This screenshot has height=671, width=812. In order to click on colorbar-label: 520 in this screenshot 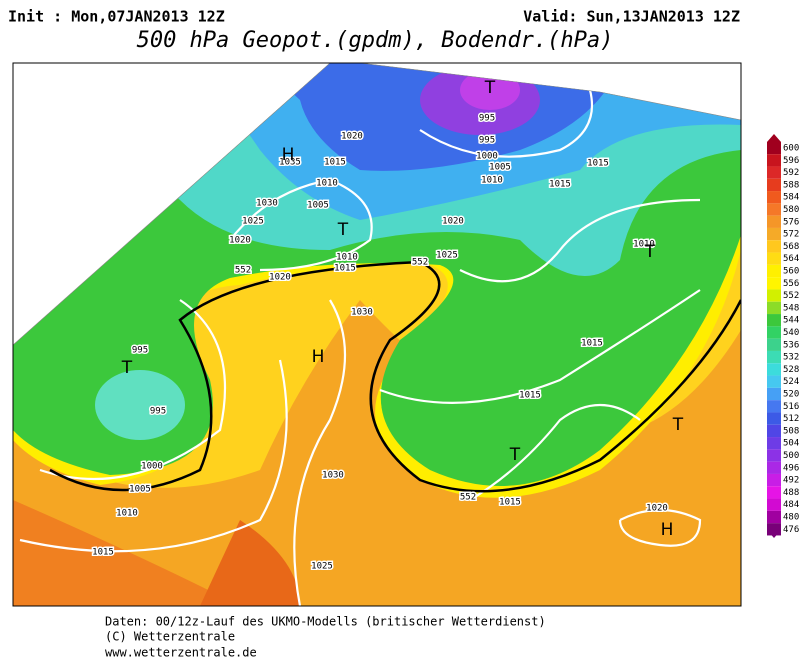, I will do `click(791, 395)`.